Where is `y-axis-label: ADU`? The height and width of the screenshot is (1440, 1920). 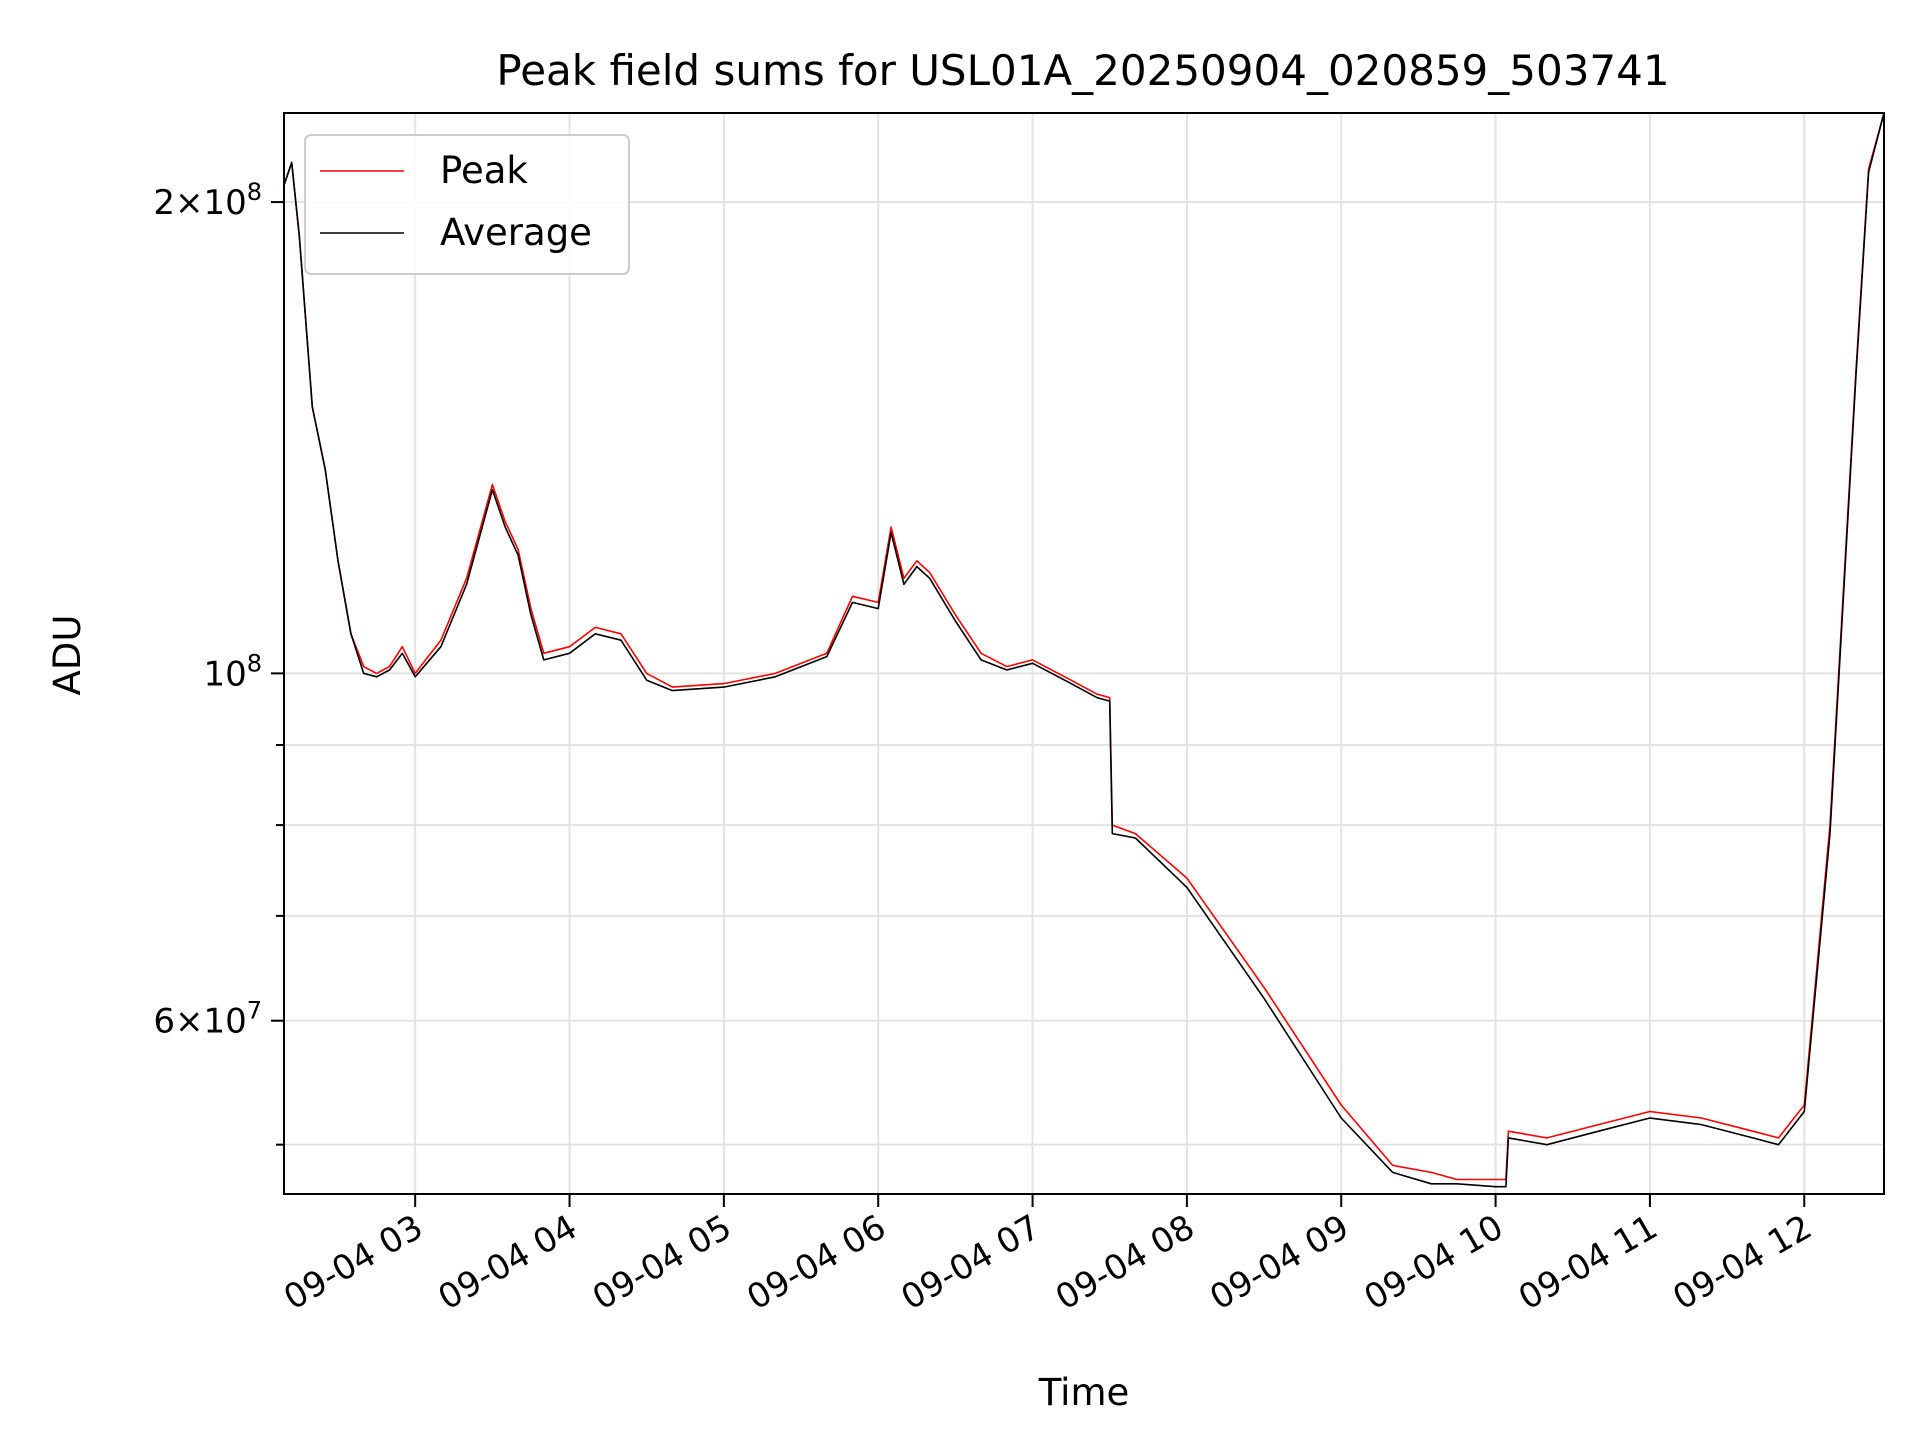
y-axis-label: ADU is located at coordinates (67, 655).